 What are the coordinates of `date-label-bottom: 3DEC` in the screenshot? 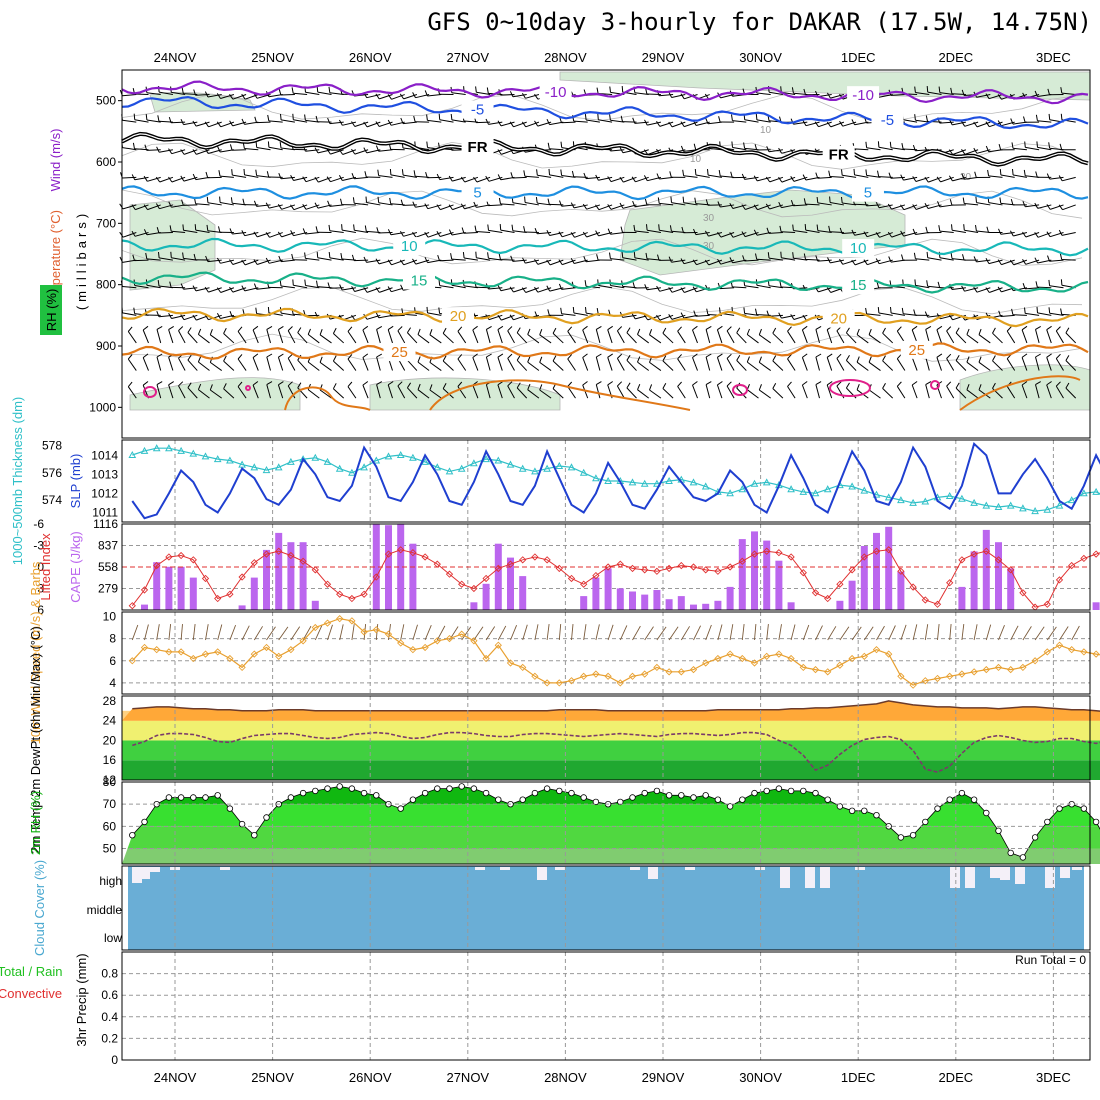 It's located at (1053, 1077).